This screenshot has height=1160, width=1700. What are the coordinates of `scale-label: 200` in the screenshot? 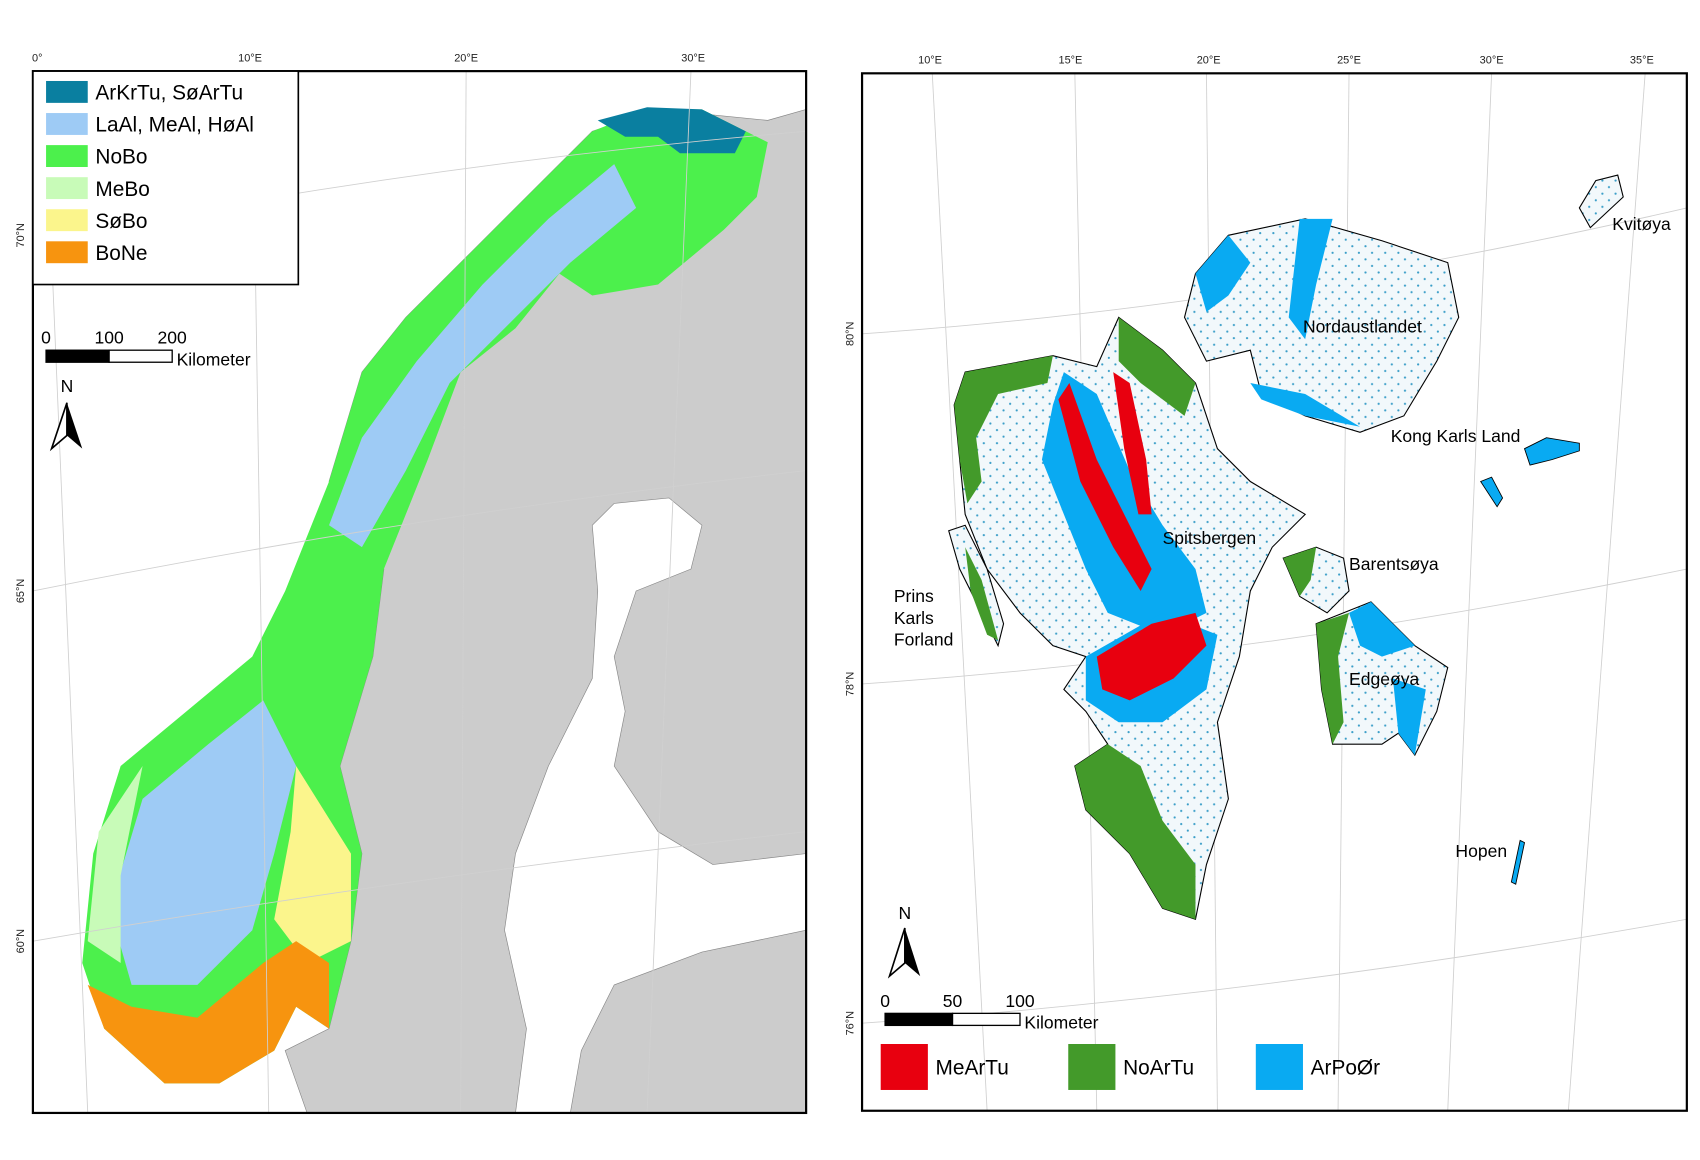 It's located at (173, 338).